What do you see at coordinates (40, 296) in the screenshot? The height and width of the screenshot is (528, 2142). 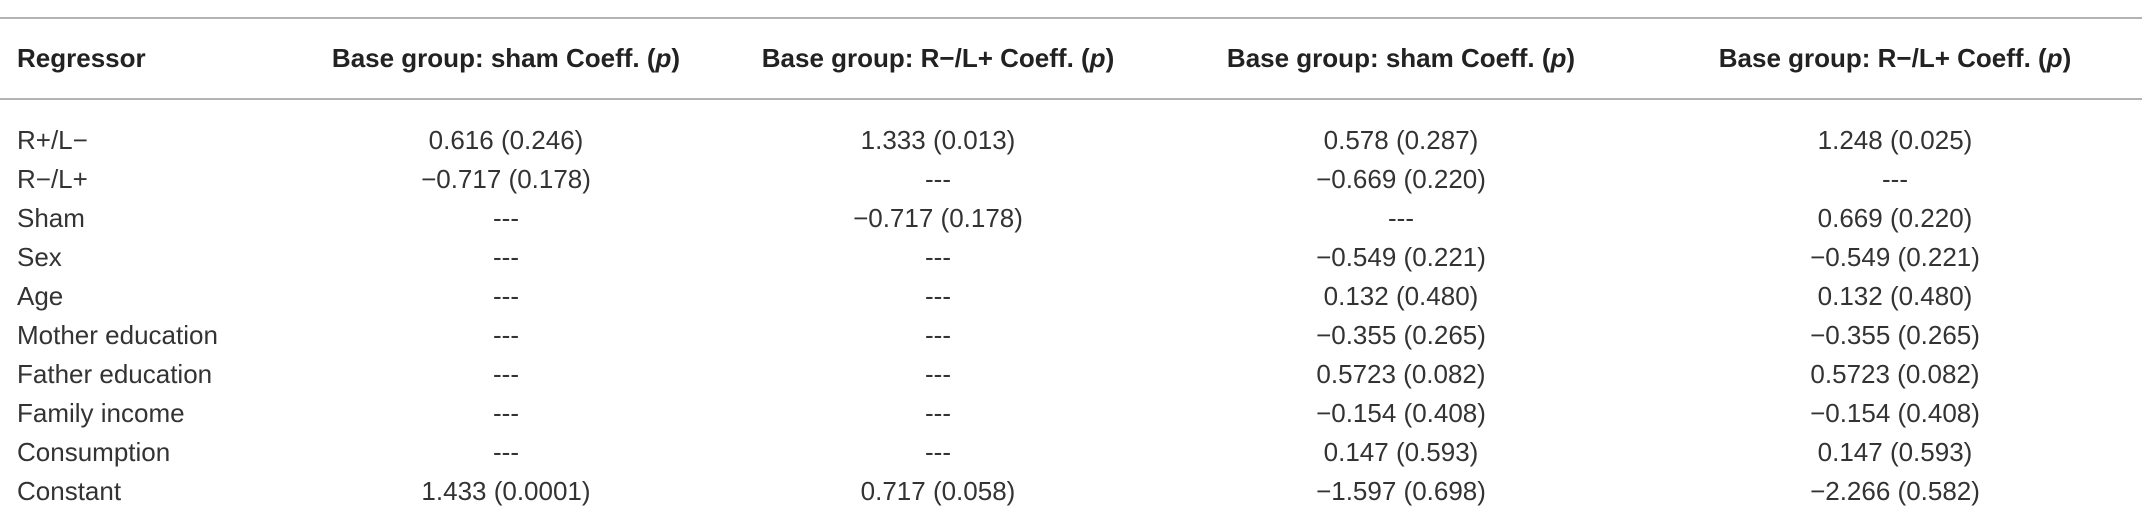 I see `regressor-label: Age` at bounding box center [40, 296].